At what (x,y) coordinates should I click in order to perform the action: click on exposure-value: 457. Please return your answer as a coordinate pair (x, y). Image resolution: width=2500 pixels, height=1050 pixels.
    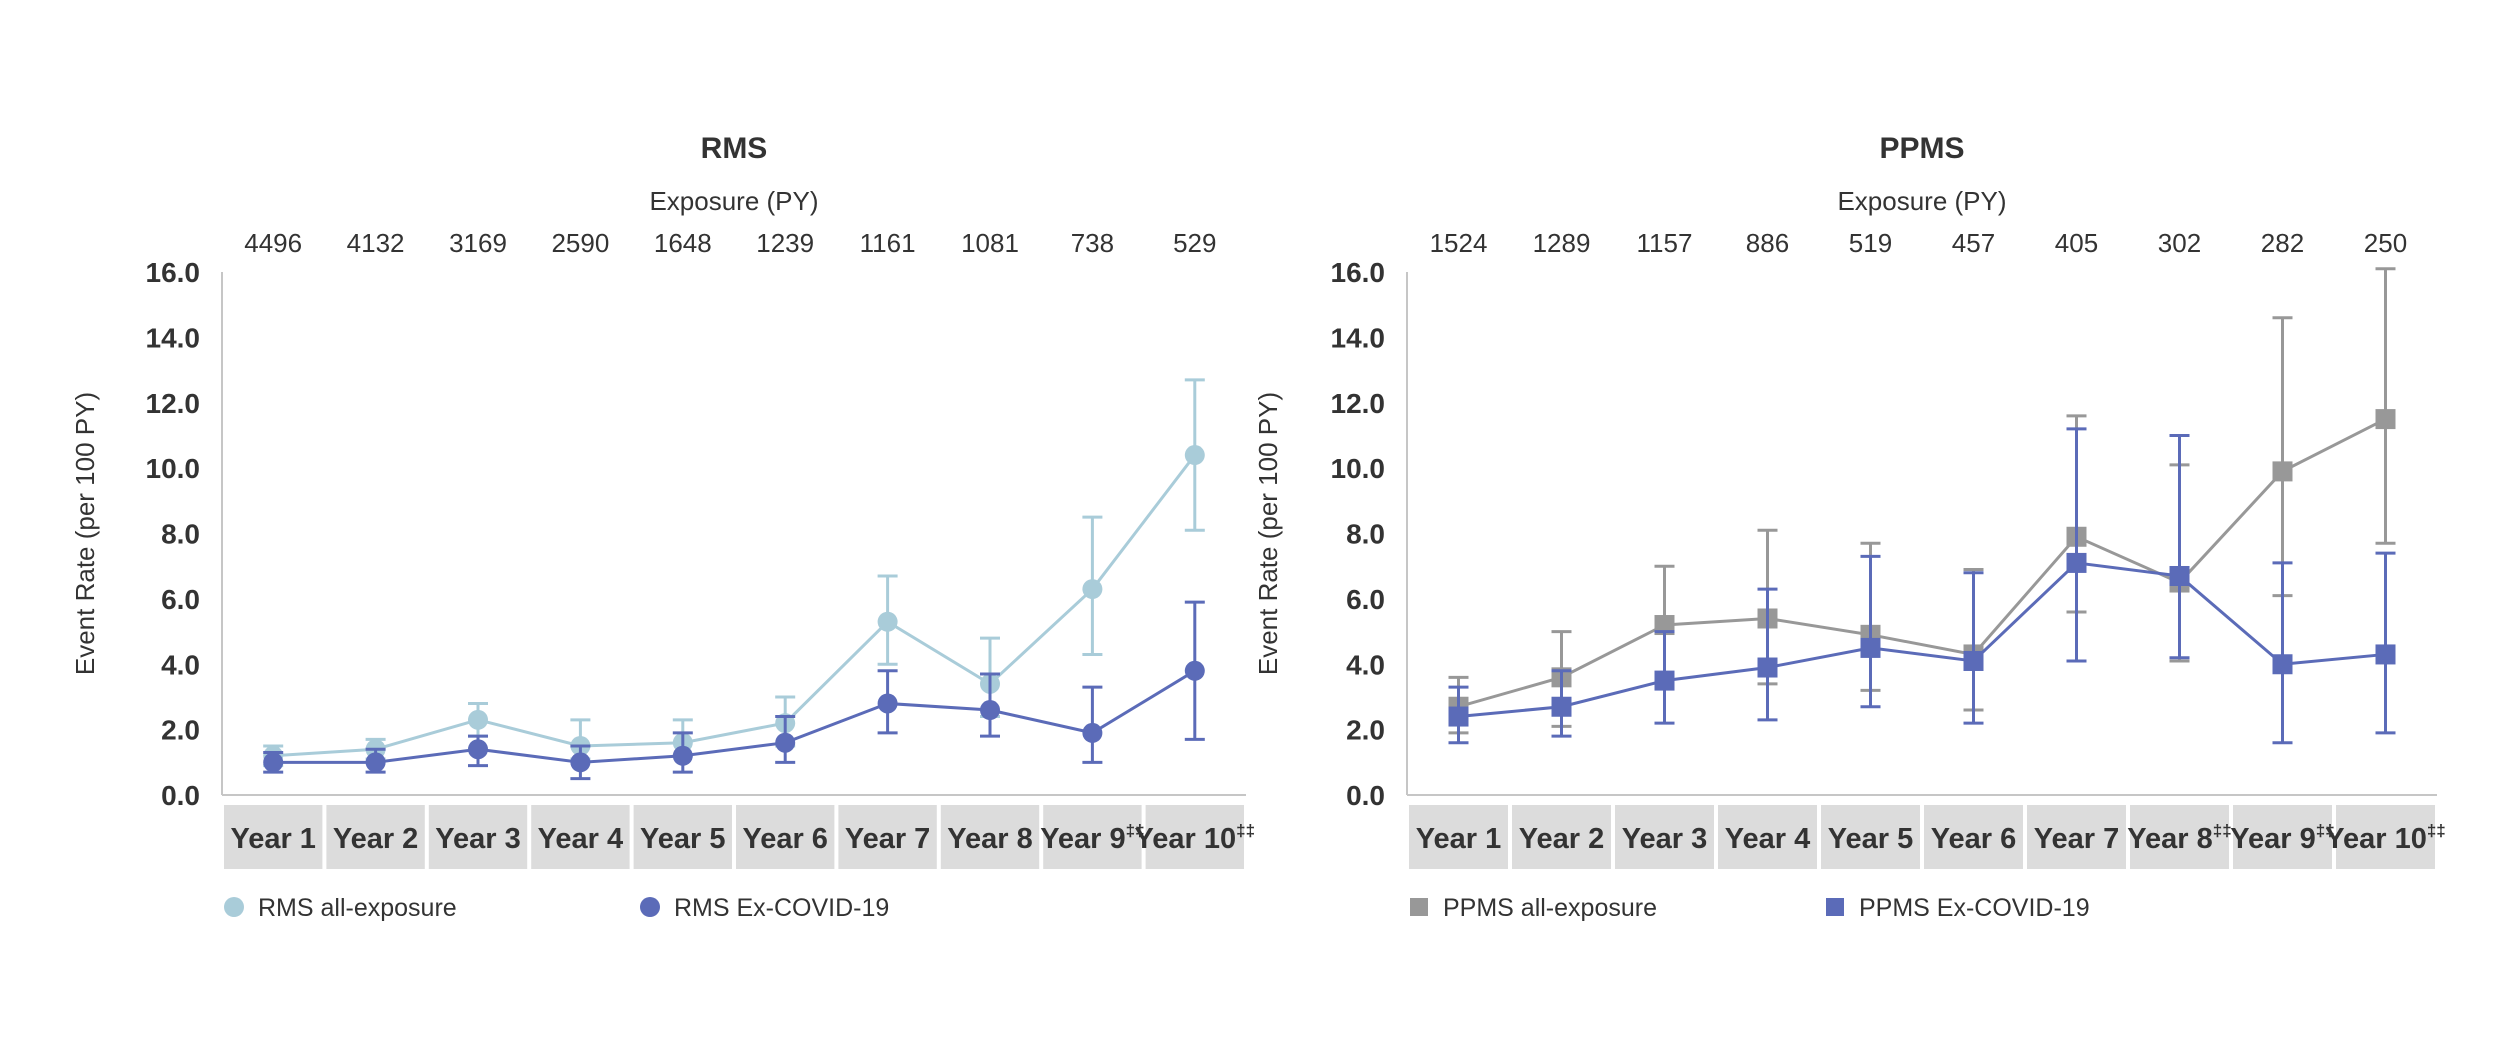
    Looking at the image, I should click on (1973, 243).